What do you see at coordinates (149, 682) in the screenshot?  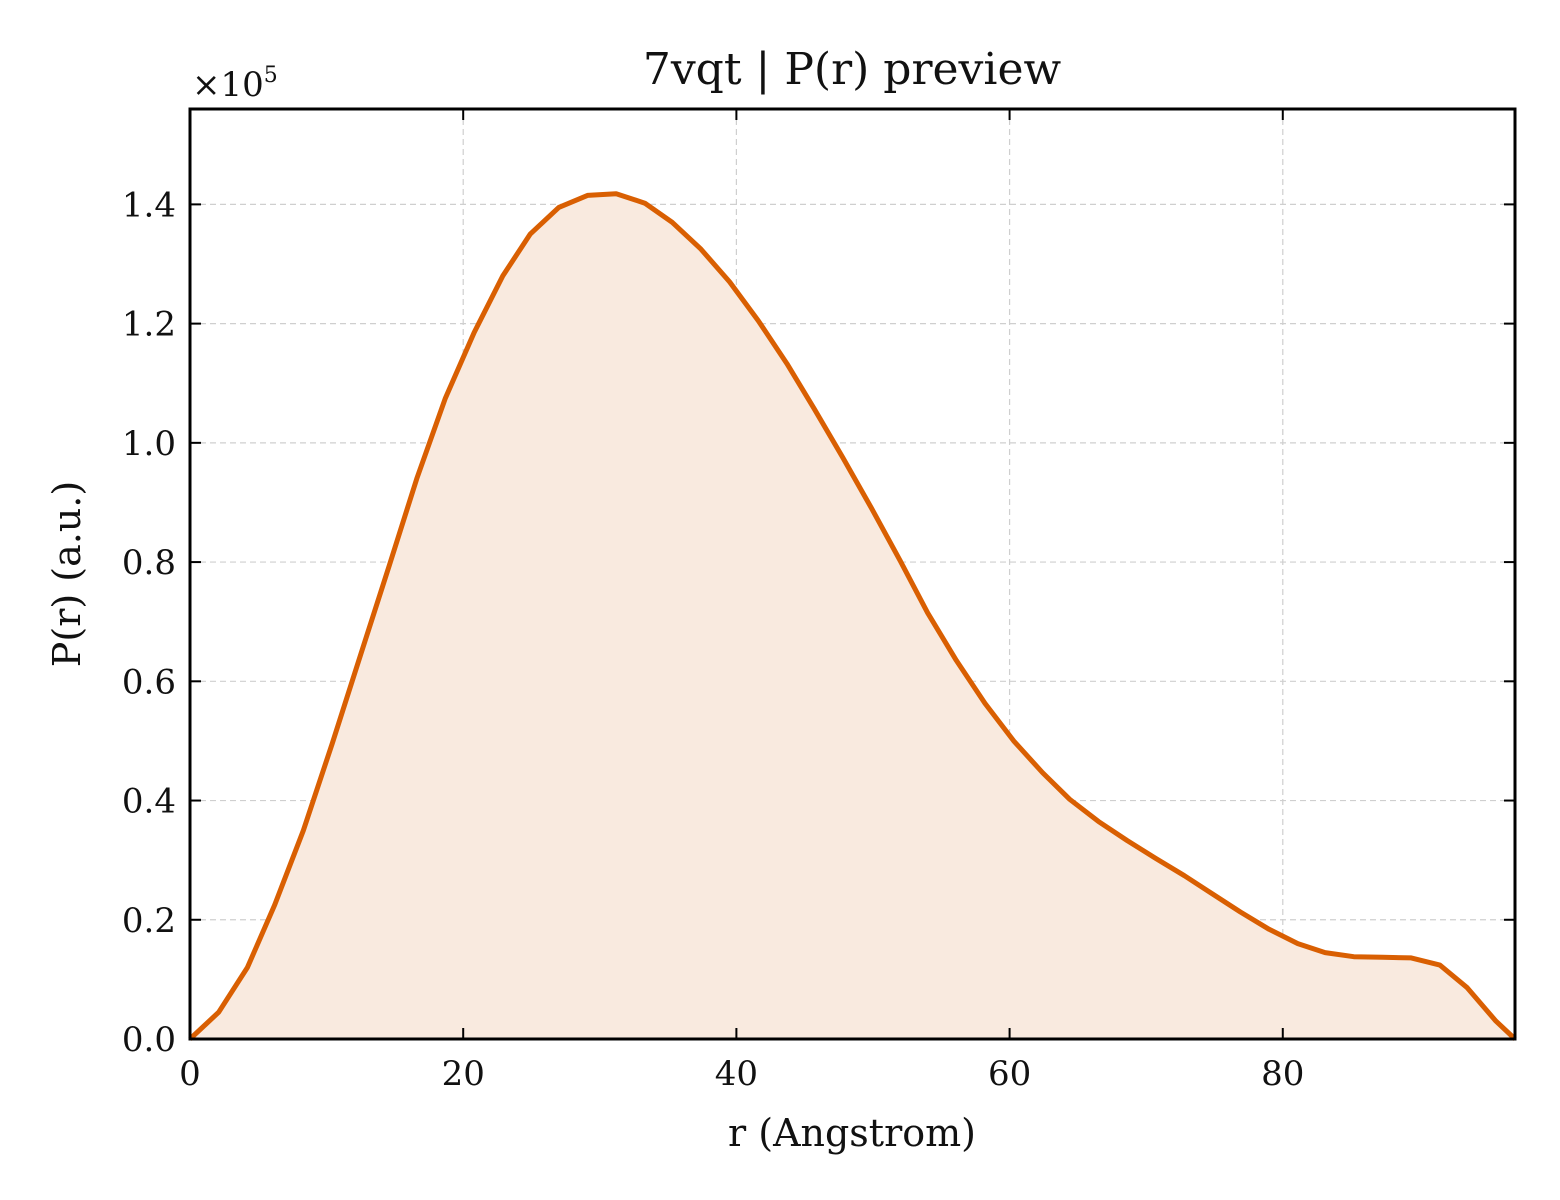 I see `y-tick-label: 0.6` at bounding box center [149, 682].